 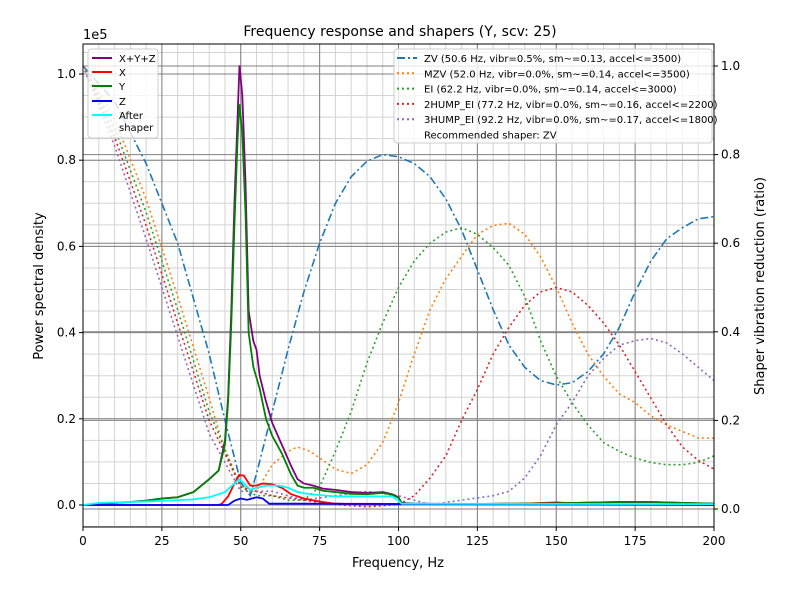 I want to click on x-tick-label: 50, so click(x=240, y=541).